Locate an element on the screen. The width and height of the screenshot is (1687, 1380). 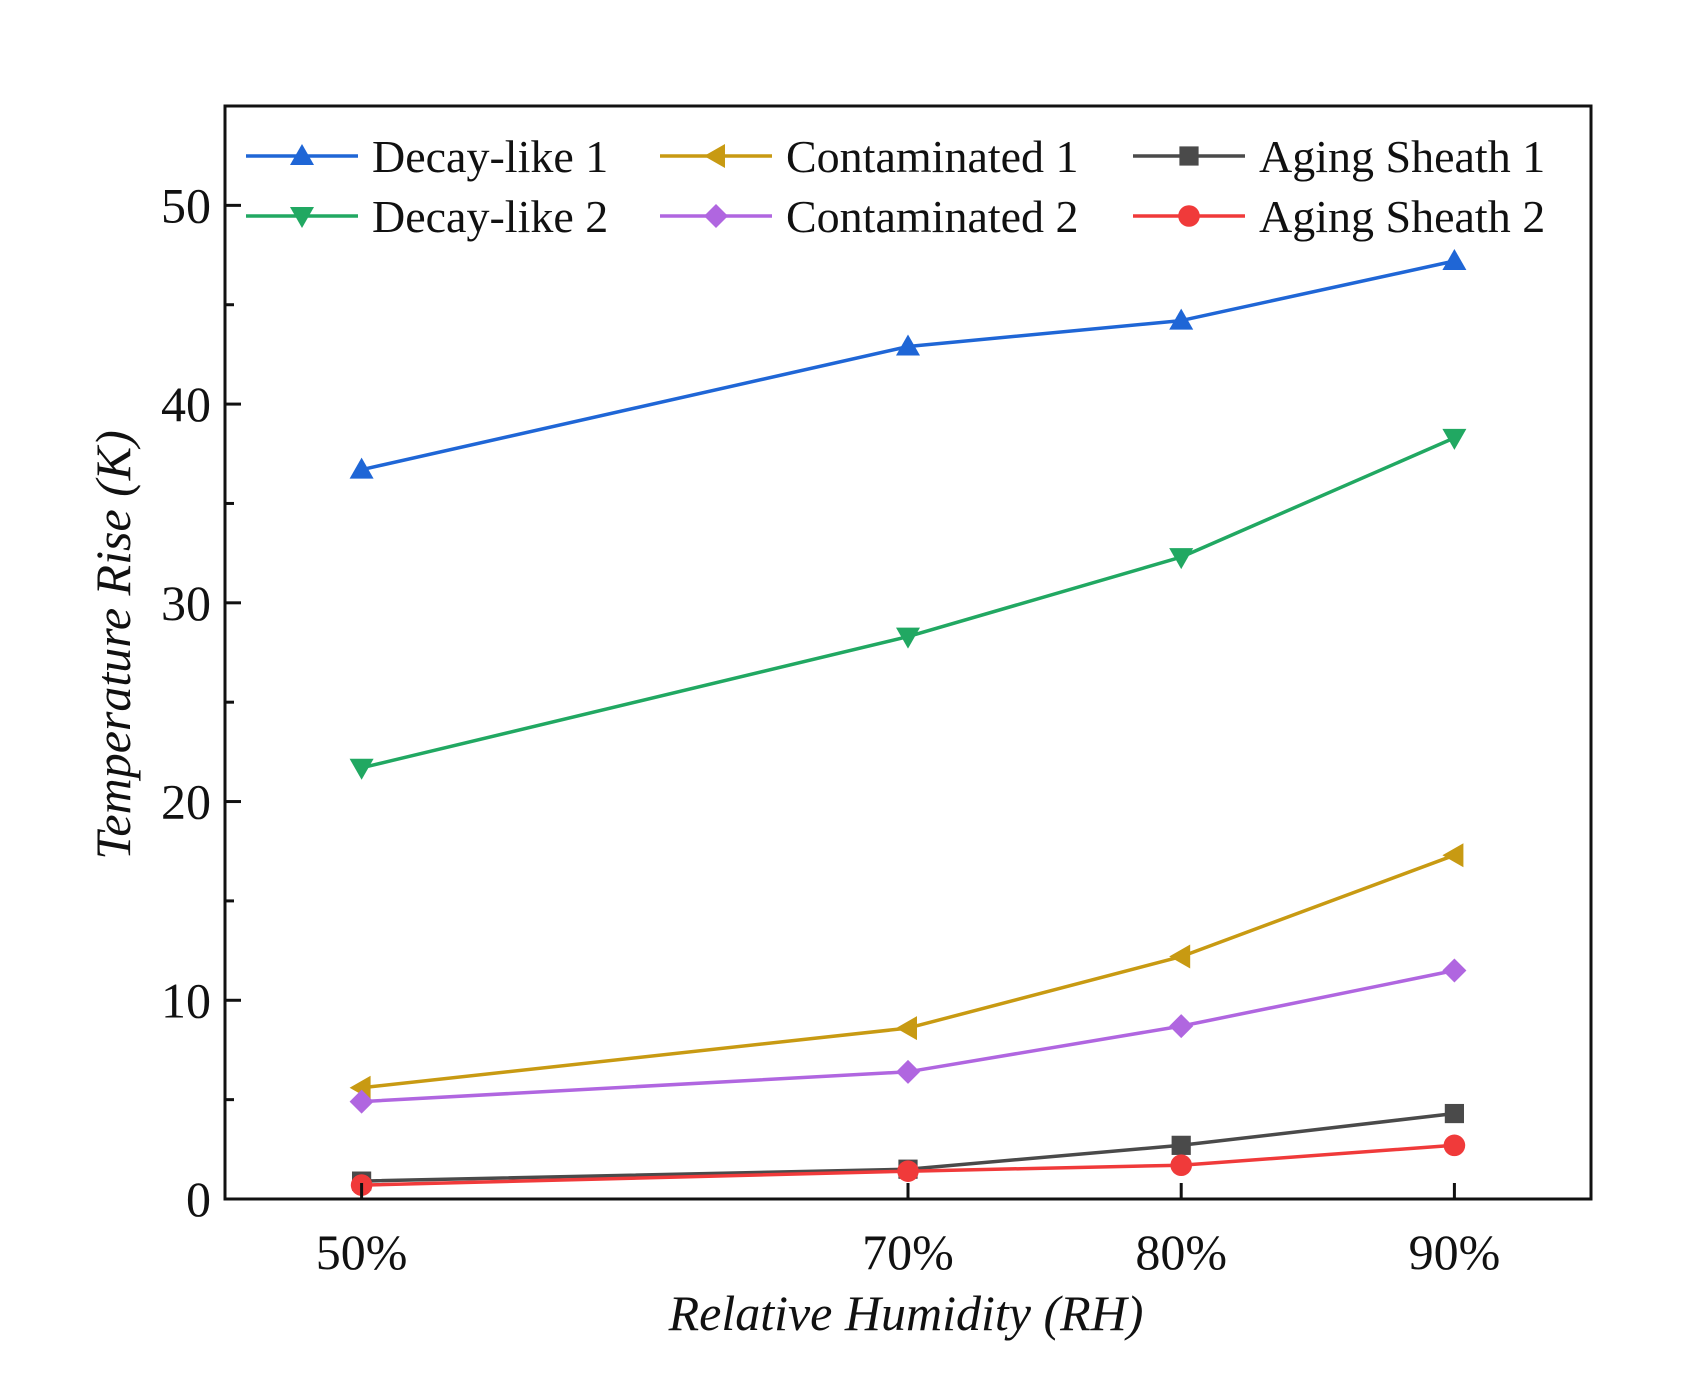
legend-entry: Decay-like 2 is located at coordinates (427, 216).